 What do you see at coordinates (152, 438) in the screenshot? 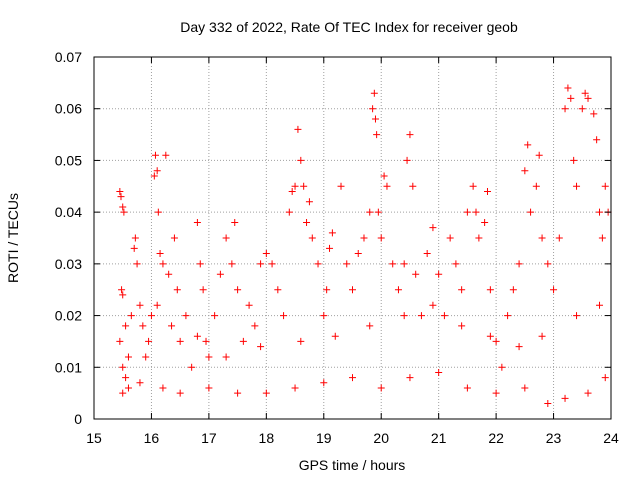
I see `x-tick-label: 16` at bounding box center [152, 438].